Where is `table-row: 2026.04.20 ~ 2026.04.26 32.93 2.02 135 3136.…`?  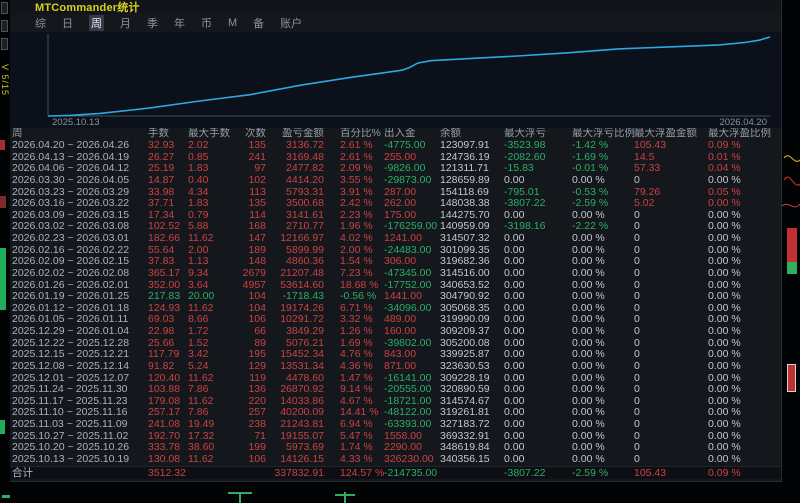 table-row: 2026.04.20 ~ 2026.04.26 32.93 2.02 135 3136.… is located at coordinates (395, 145).